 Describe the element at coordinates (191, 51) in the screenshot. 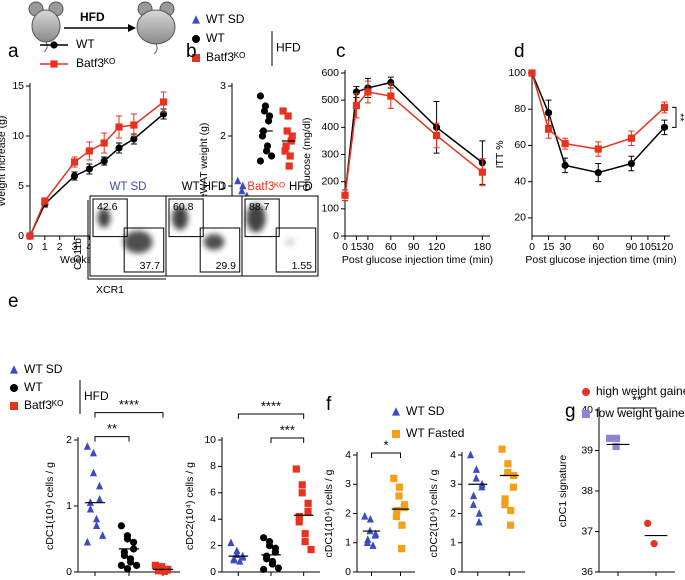

I see `panel-letter: b` at that location.